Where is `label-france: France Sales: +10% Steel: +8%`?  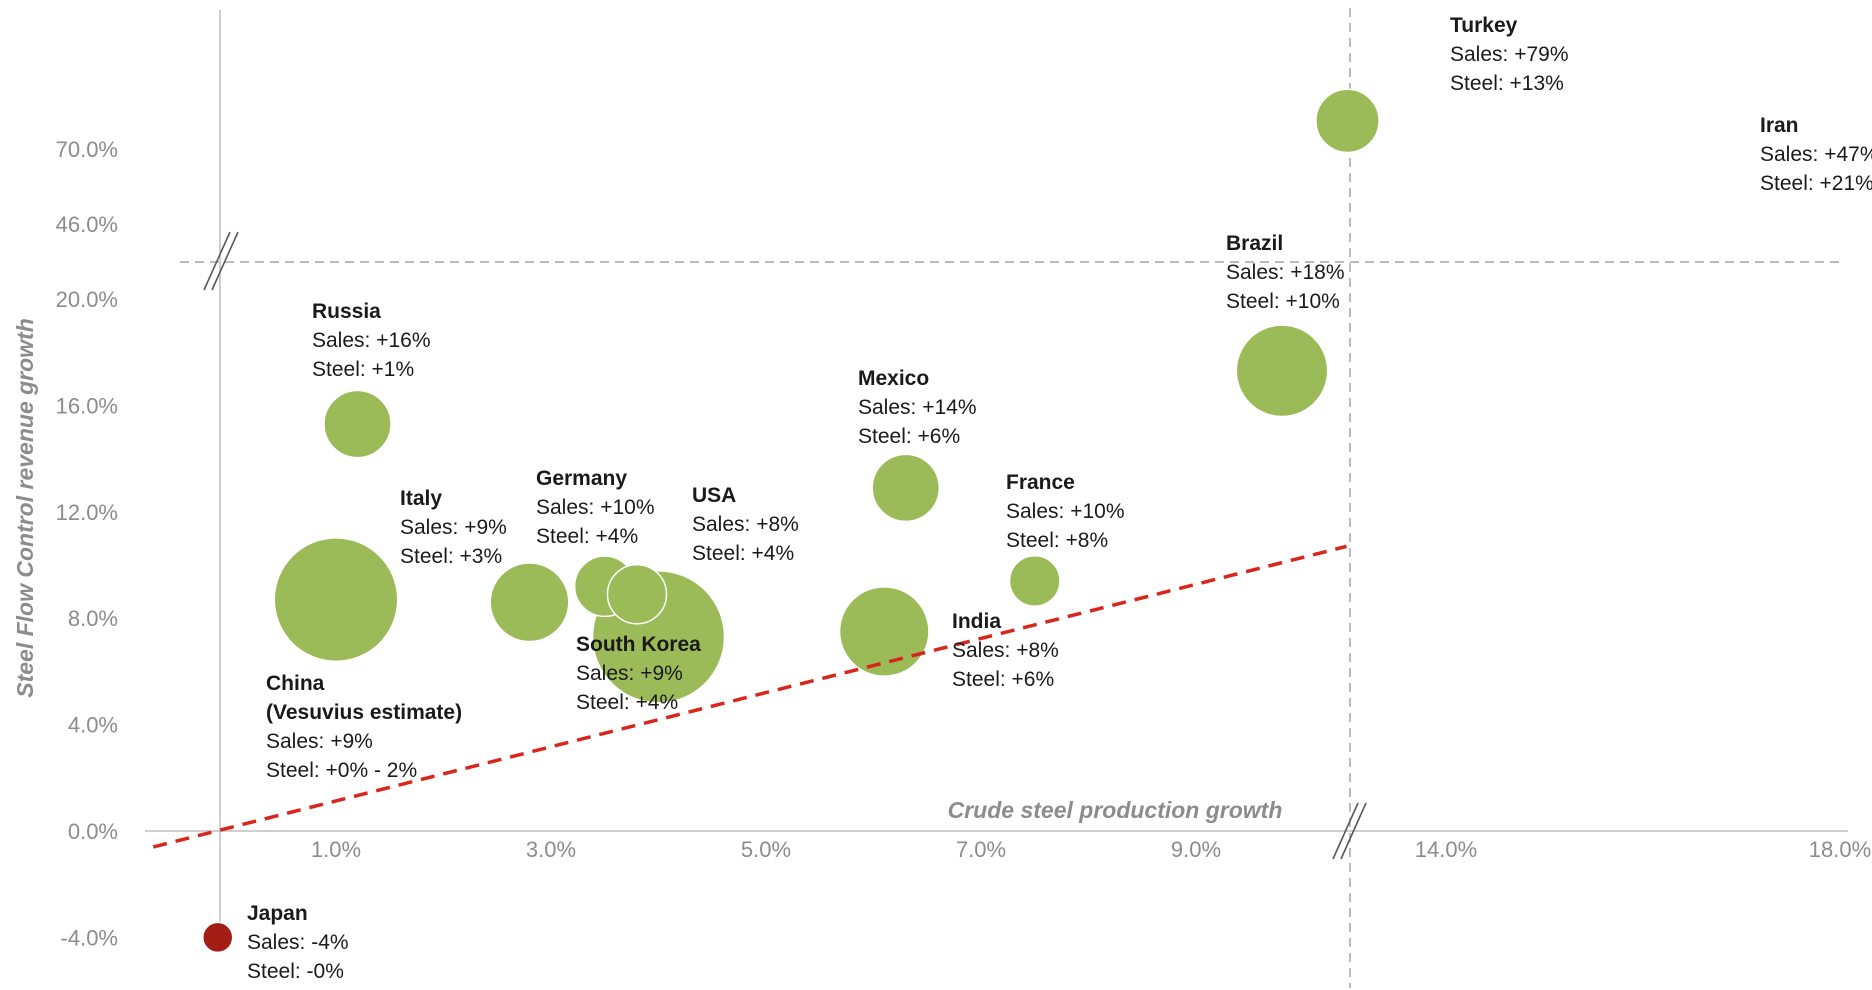 label-france: France Sales: +10% Steel: +8% is located at coordinates (1065, 511).